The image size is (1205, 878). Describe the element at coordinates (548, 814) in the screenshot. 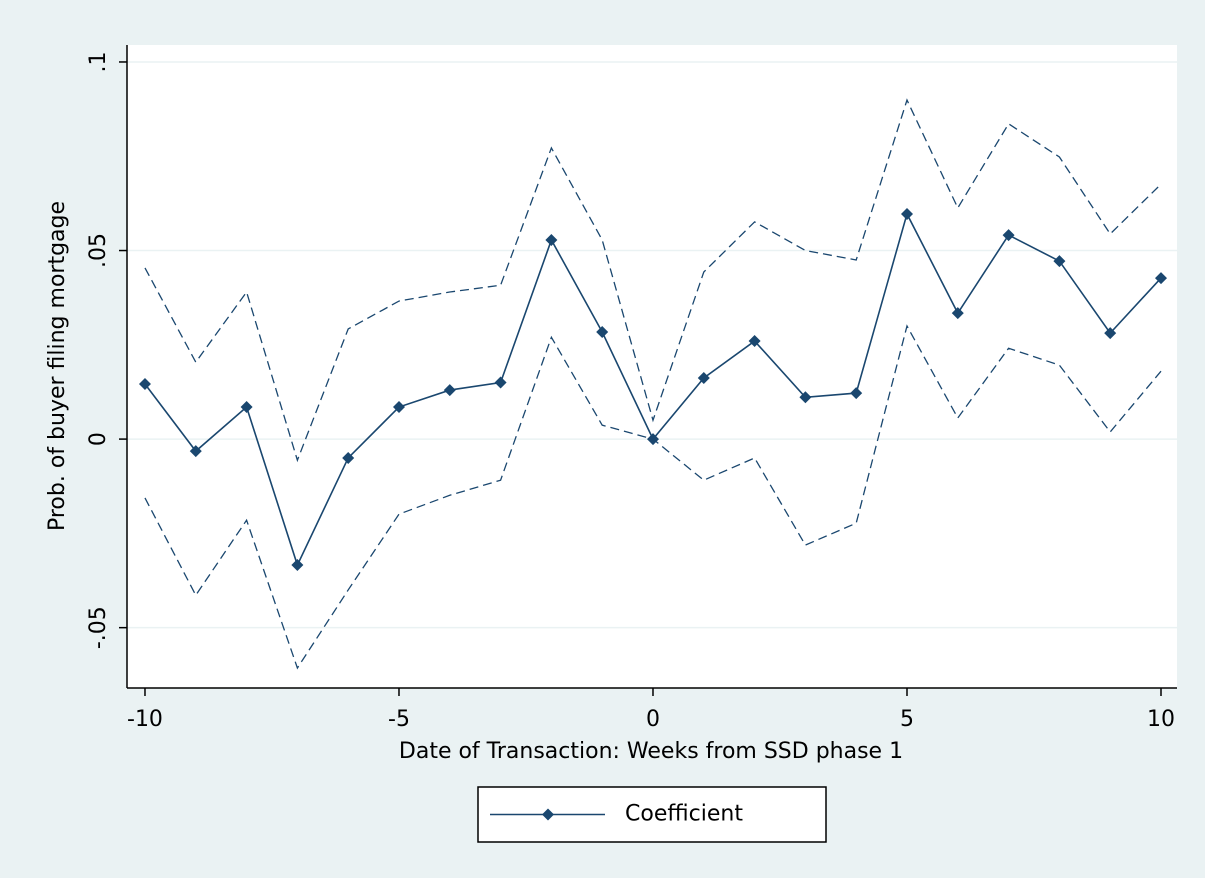

I see `legend-marker` at that location.